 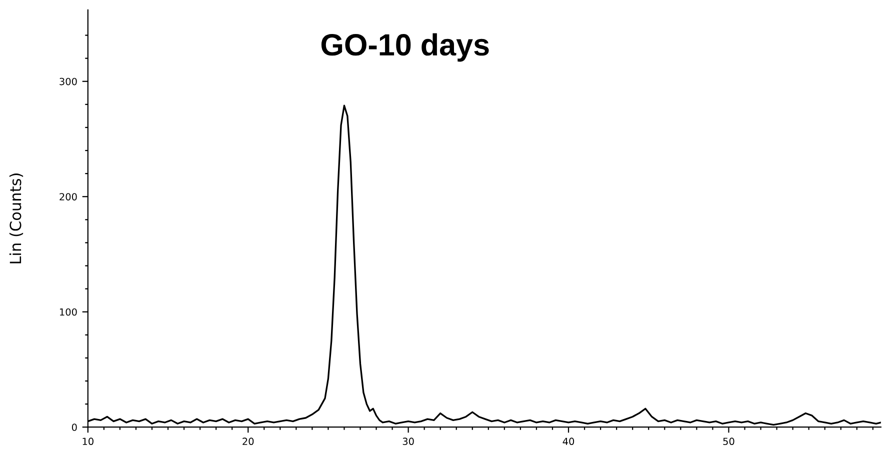 What do you see at coordinates (74, 427) in the screenshot?
I see `y-tick-label: 0` at bounding box center [74, 427].